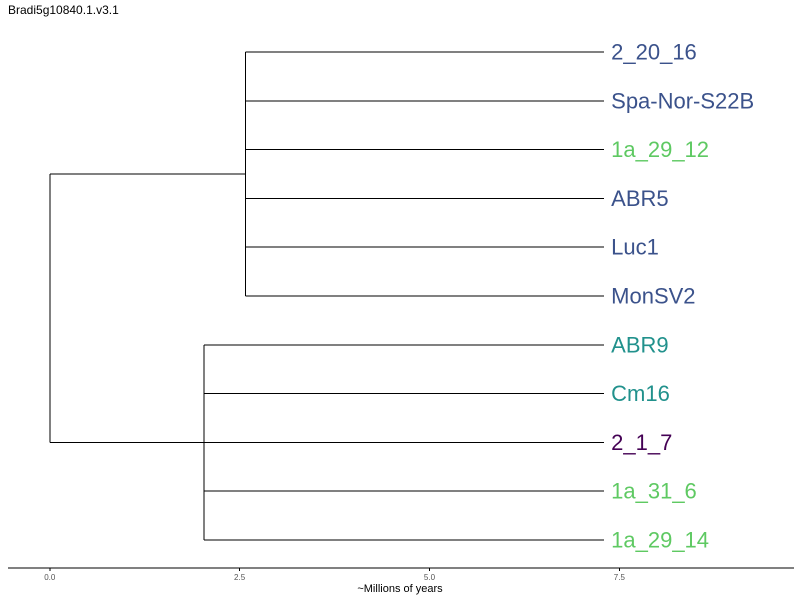  What do you see at coordinates (240, 577) in the screenshot?
I see `x-tick-label: 2.5` at bounding box center [240, 577].